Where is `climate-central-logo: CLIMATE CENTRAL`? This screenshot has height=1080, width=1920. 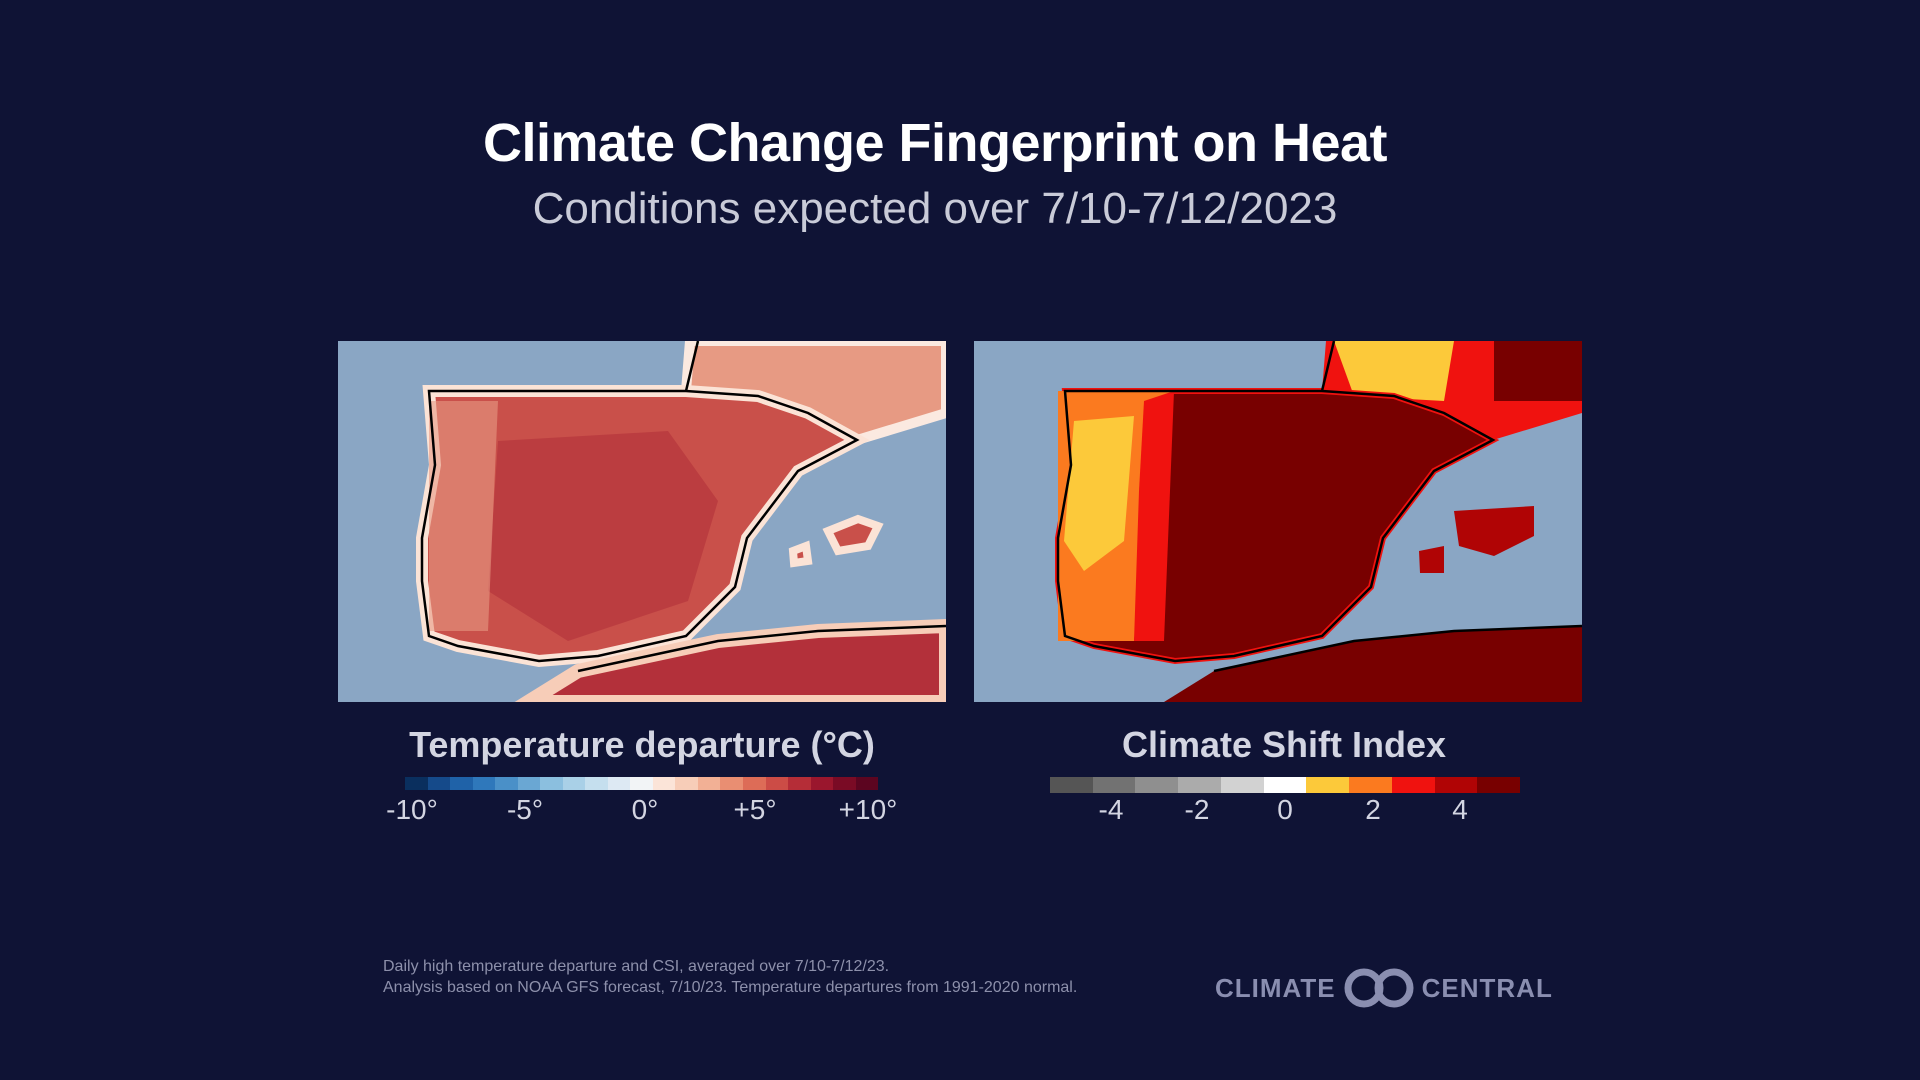
climate-central-logo: CLIMATE CENTRAL is located at coordinates (1384, 988).